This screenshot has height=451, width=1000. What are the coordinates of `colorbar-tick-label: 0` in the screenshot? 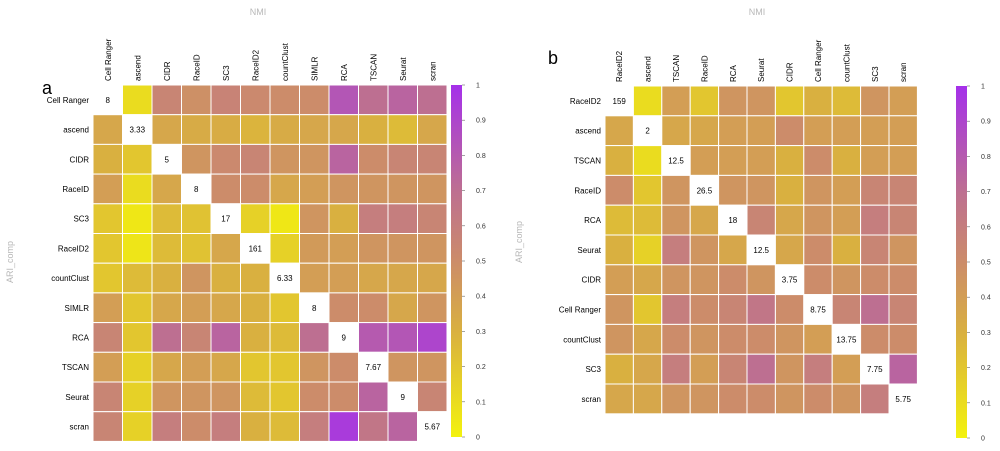 It's located at (478, 438).